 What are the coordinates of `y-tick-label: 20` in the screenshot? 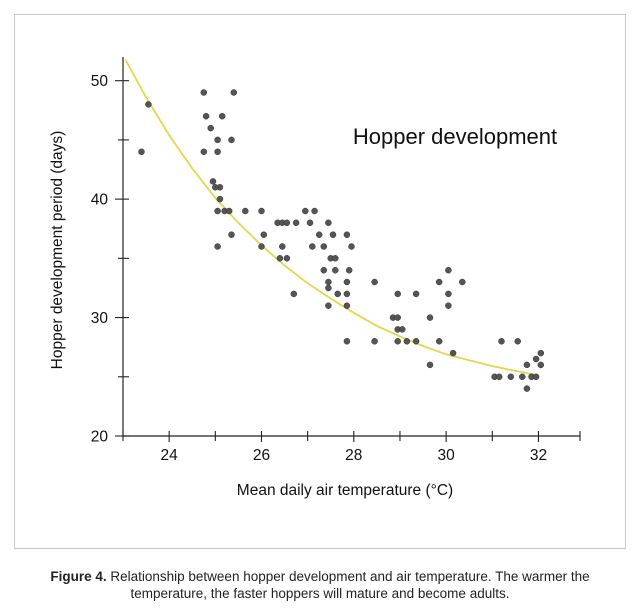 It's located at (100, 437).